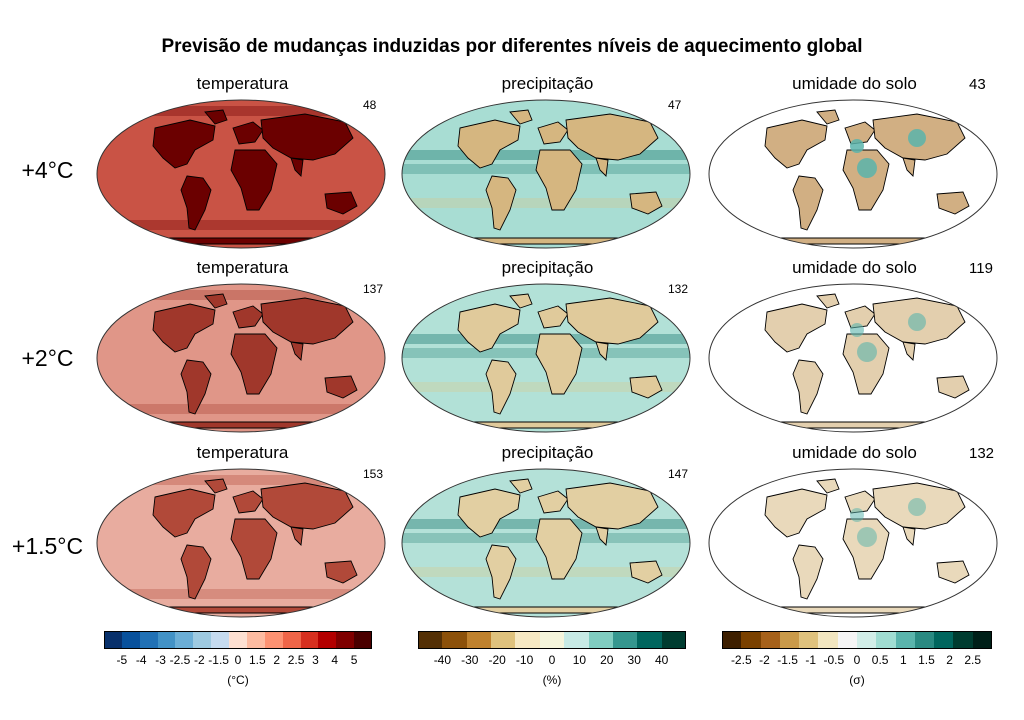 Image resolution: width=1024 pixels, height=720 pixels. Describe the element at coordinates (160, 660) in the screenshot. I see `colorbar-tick-label: -3` at that location.